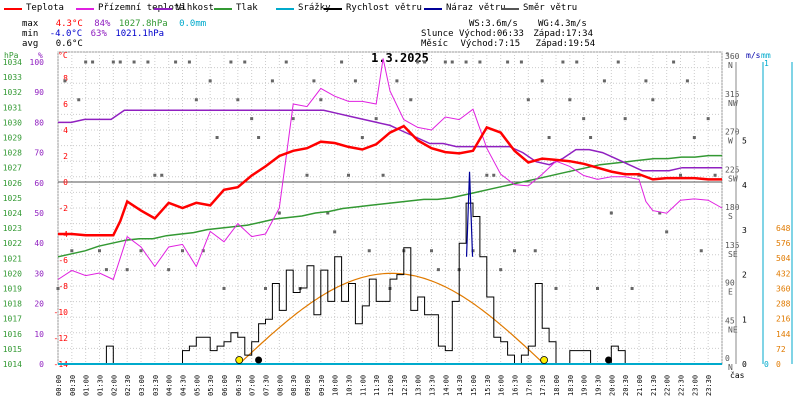  What do you see at coordinates (783, 334) in the screenshot?
I see `wm2-tick: 144` at bounding box center [783, 334].